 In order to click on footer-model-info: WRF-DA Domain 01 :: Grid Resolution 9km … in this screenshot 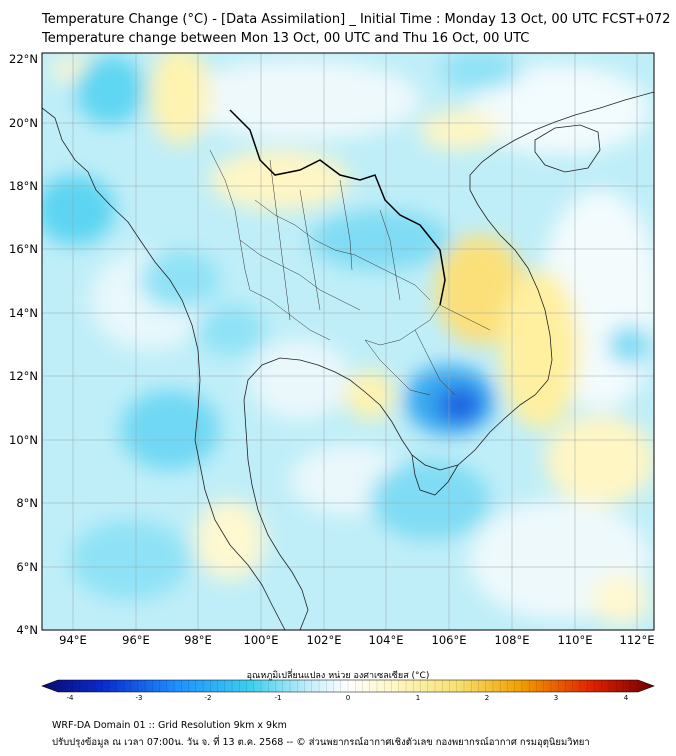, I will do `click(169, 725)`.